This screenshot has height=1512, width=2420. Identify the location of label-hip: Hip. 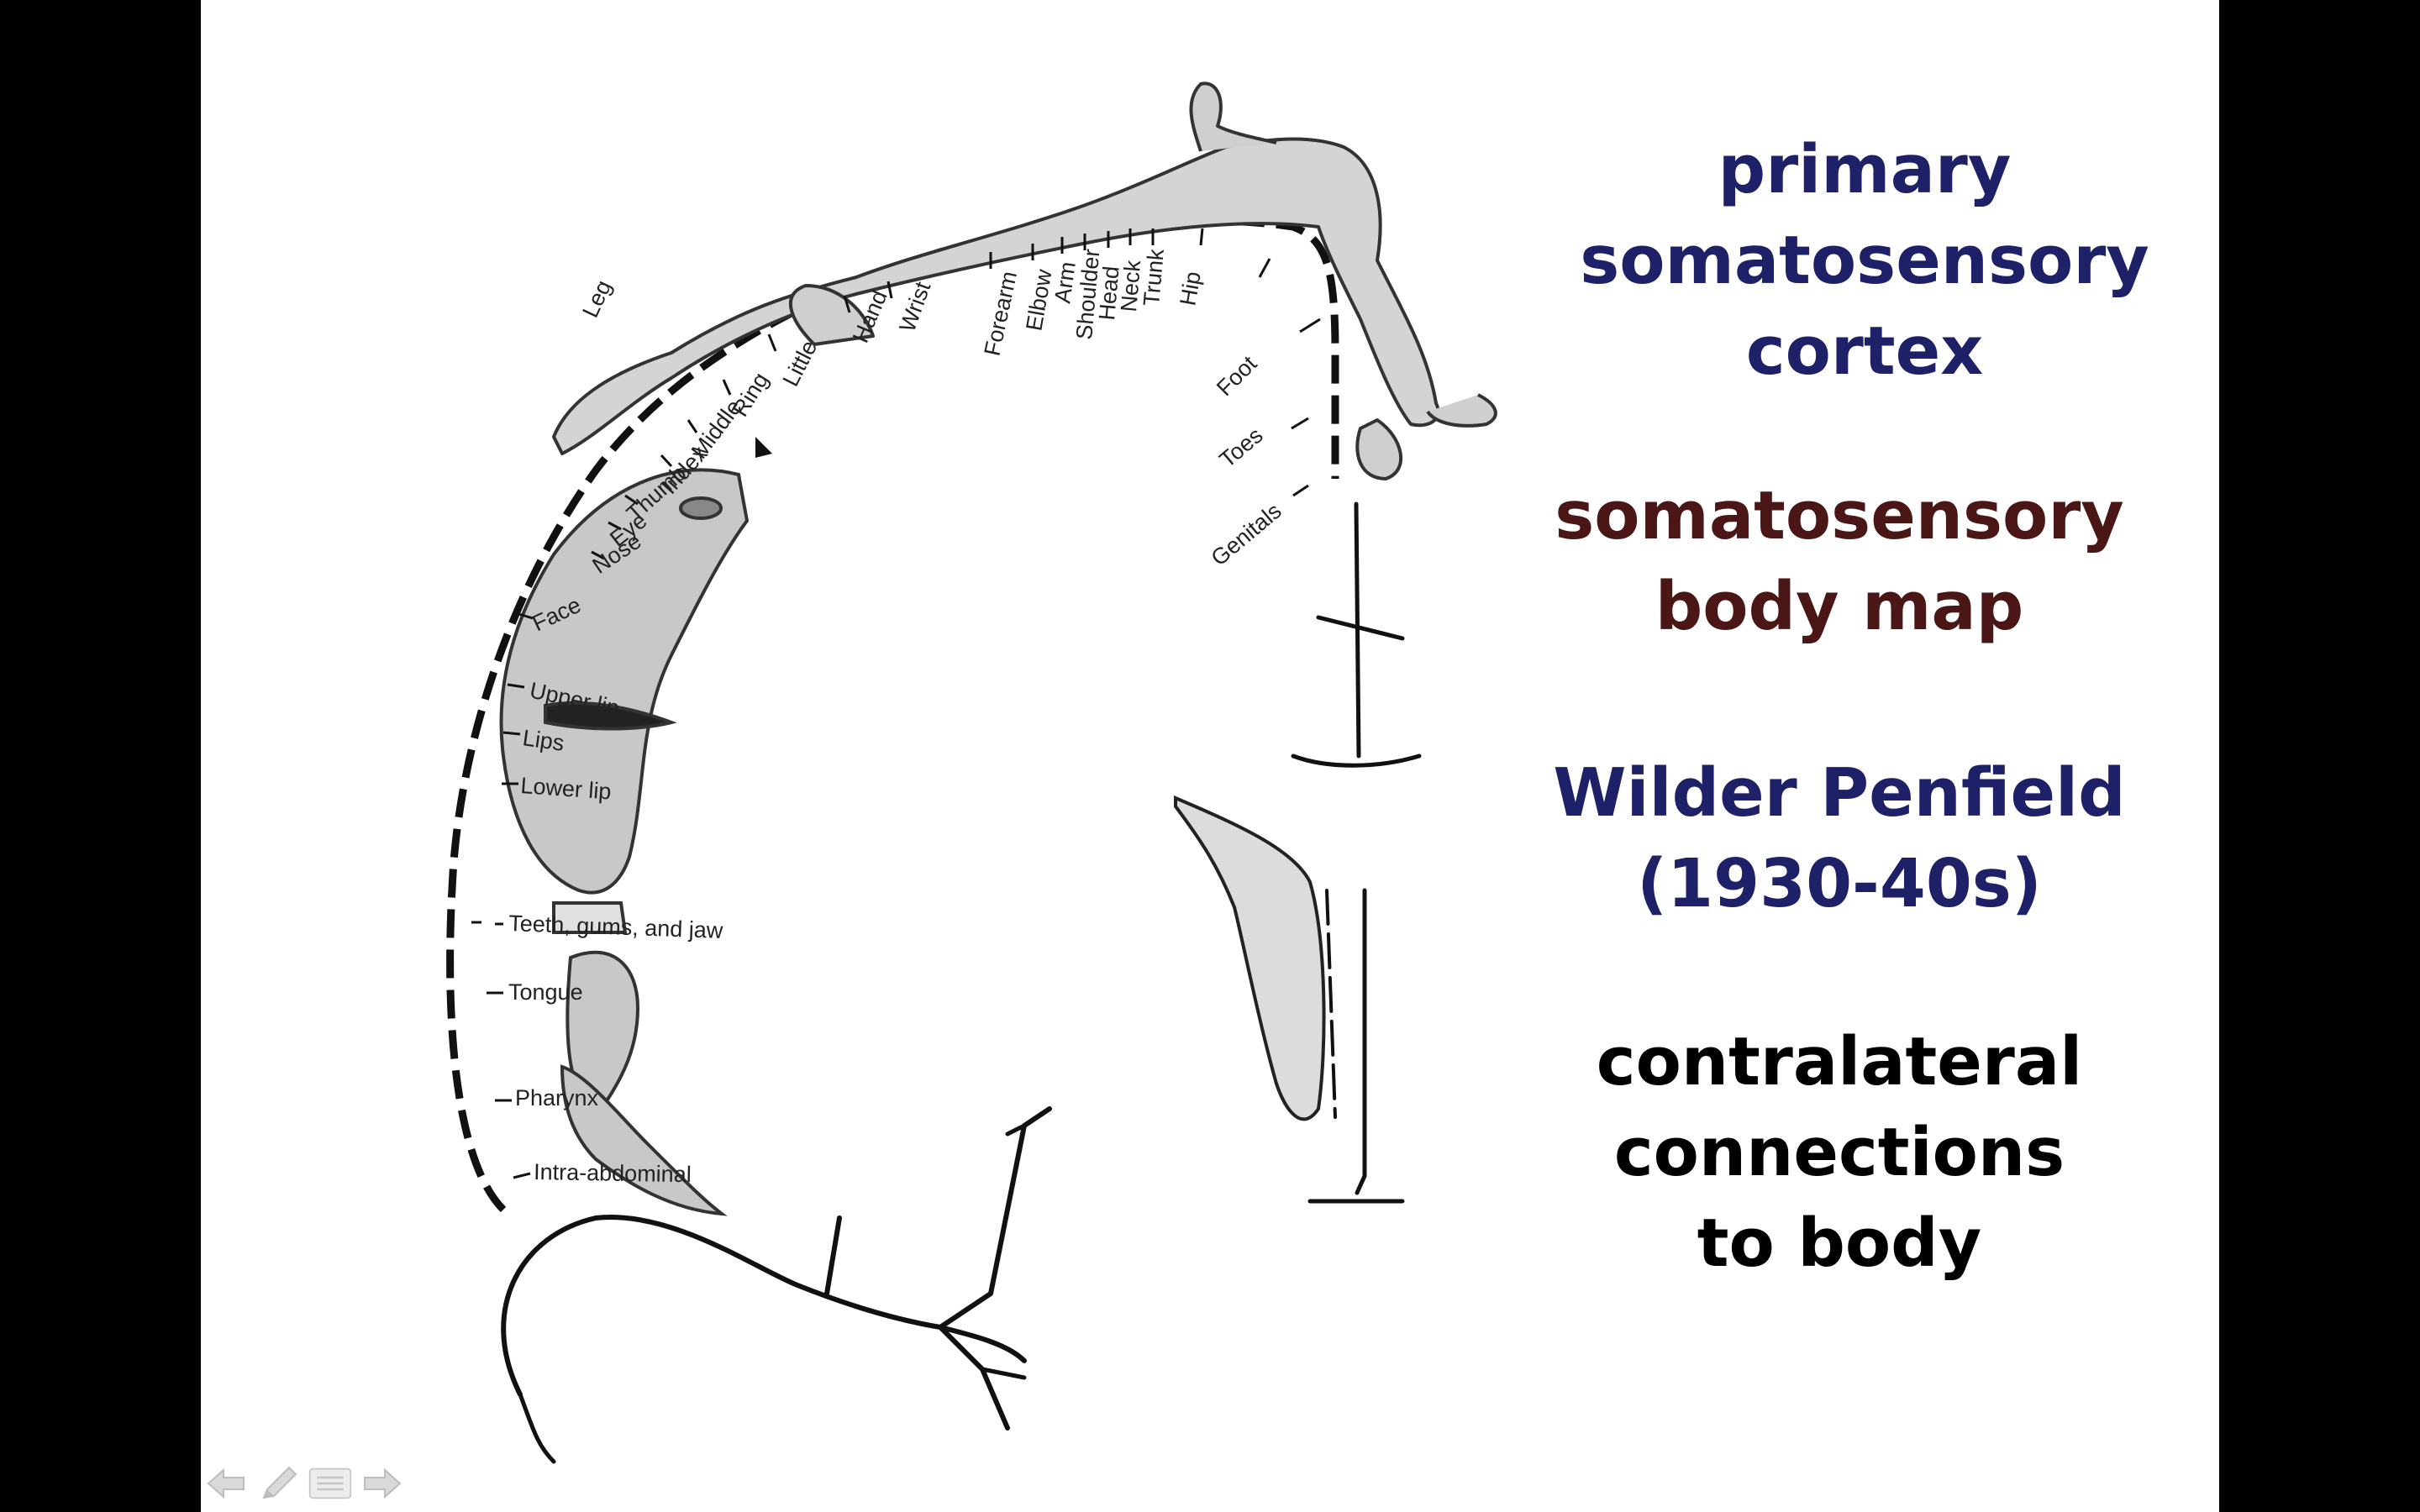
(1191, 288).